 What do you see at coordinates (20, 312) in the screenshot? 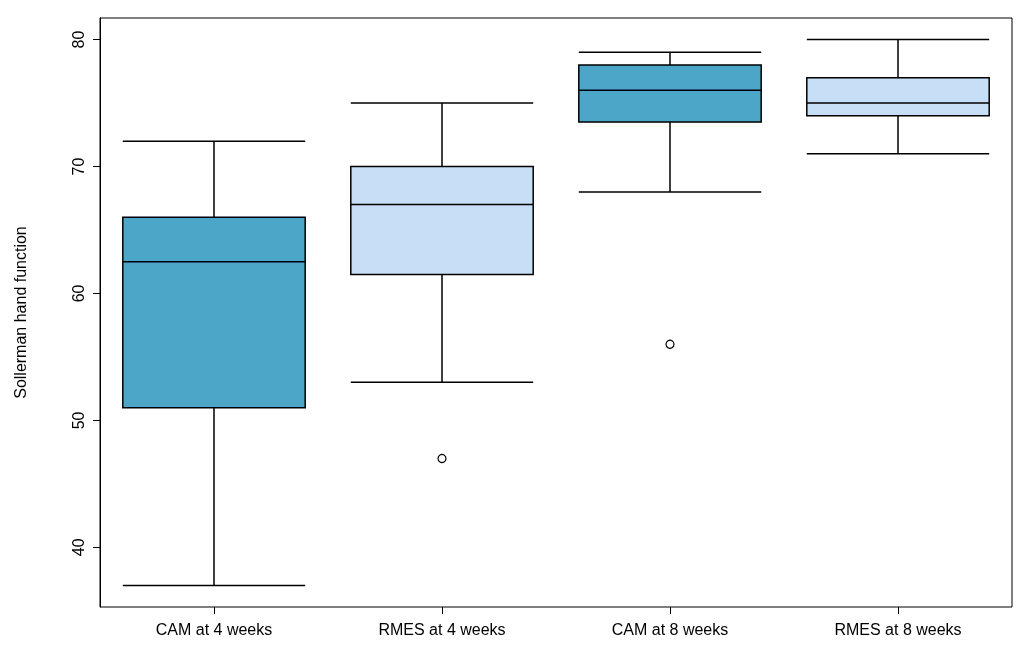
I see `y-axis-title: Sollerman hand function` at bounding box center [20, 312].